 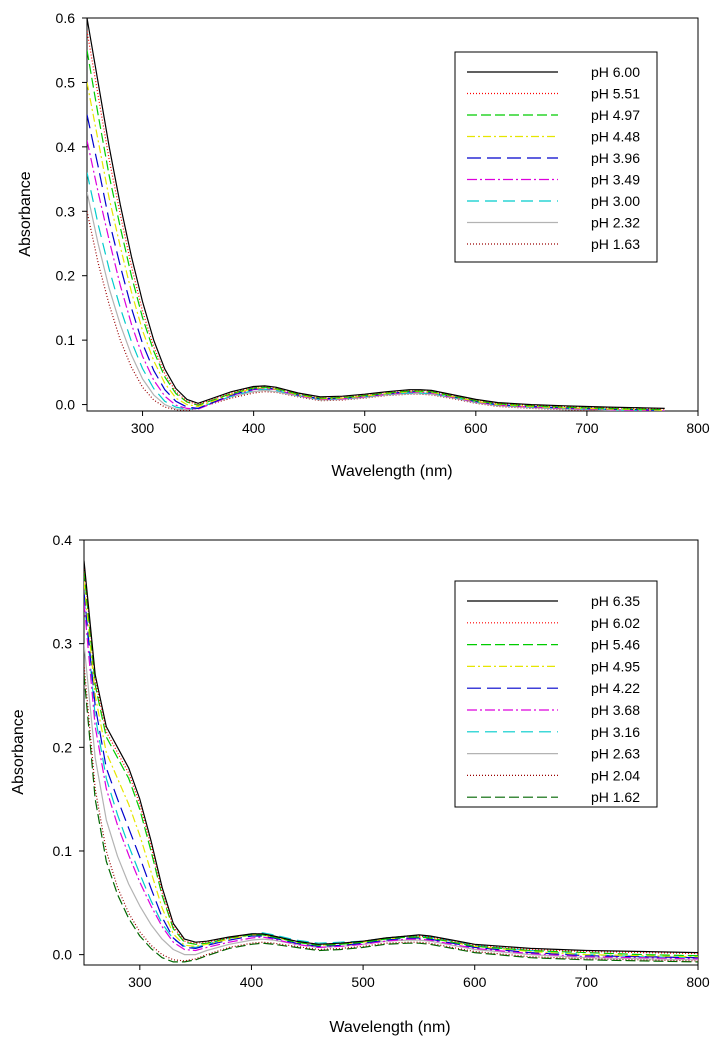 I want to click on legend-label: pH 5.51, so click(x=615, y=94).